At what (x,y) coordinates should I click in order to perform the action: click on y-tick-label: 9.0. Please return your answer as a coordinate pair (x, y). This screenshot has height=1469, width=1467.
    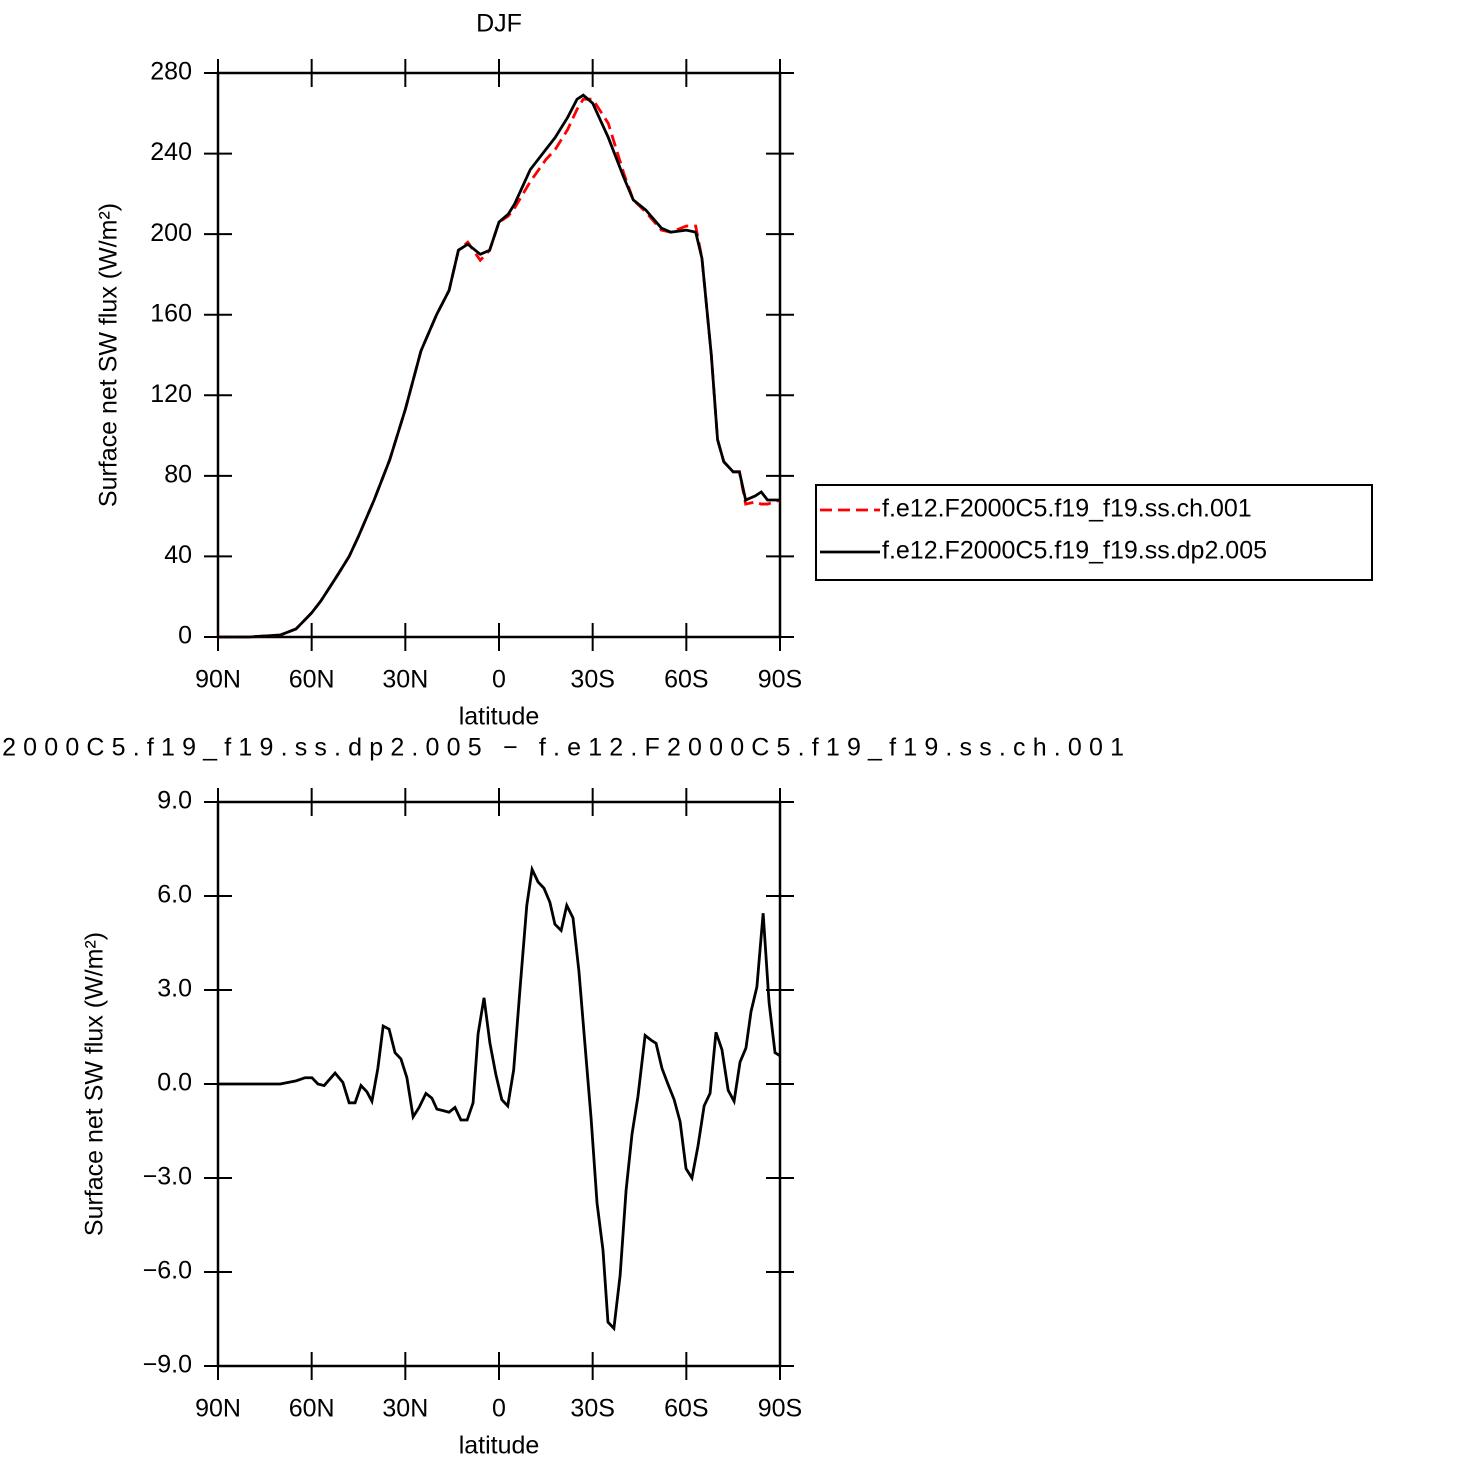
    Looking at the image, I should click on (174, 801).